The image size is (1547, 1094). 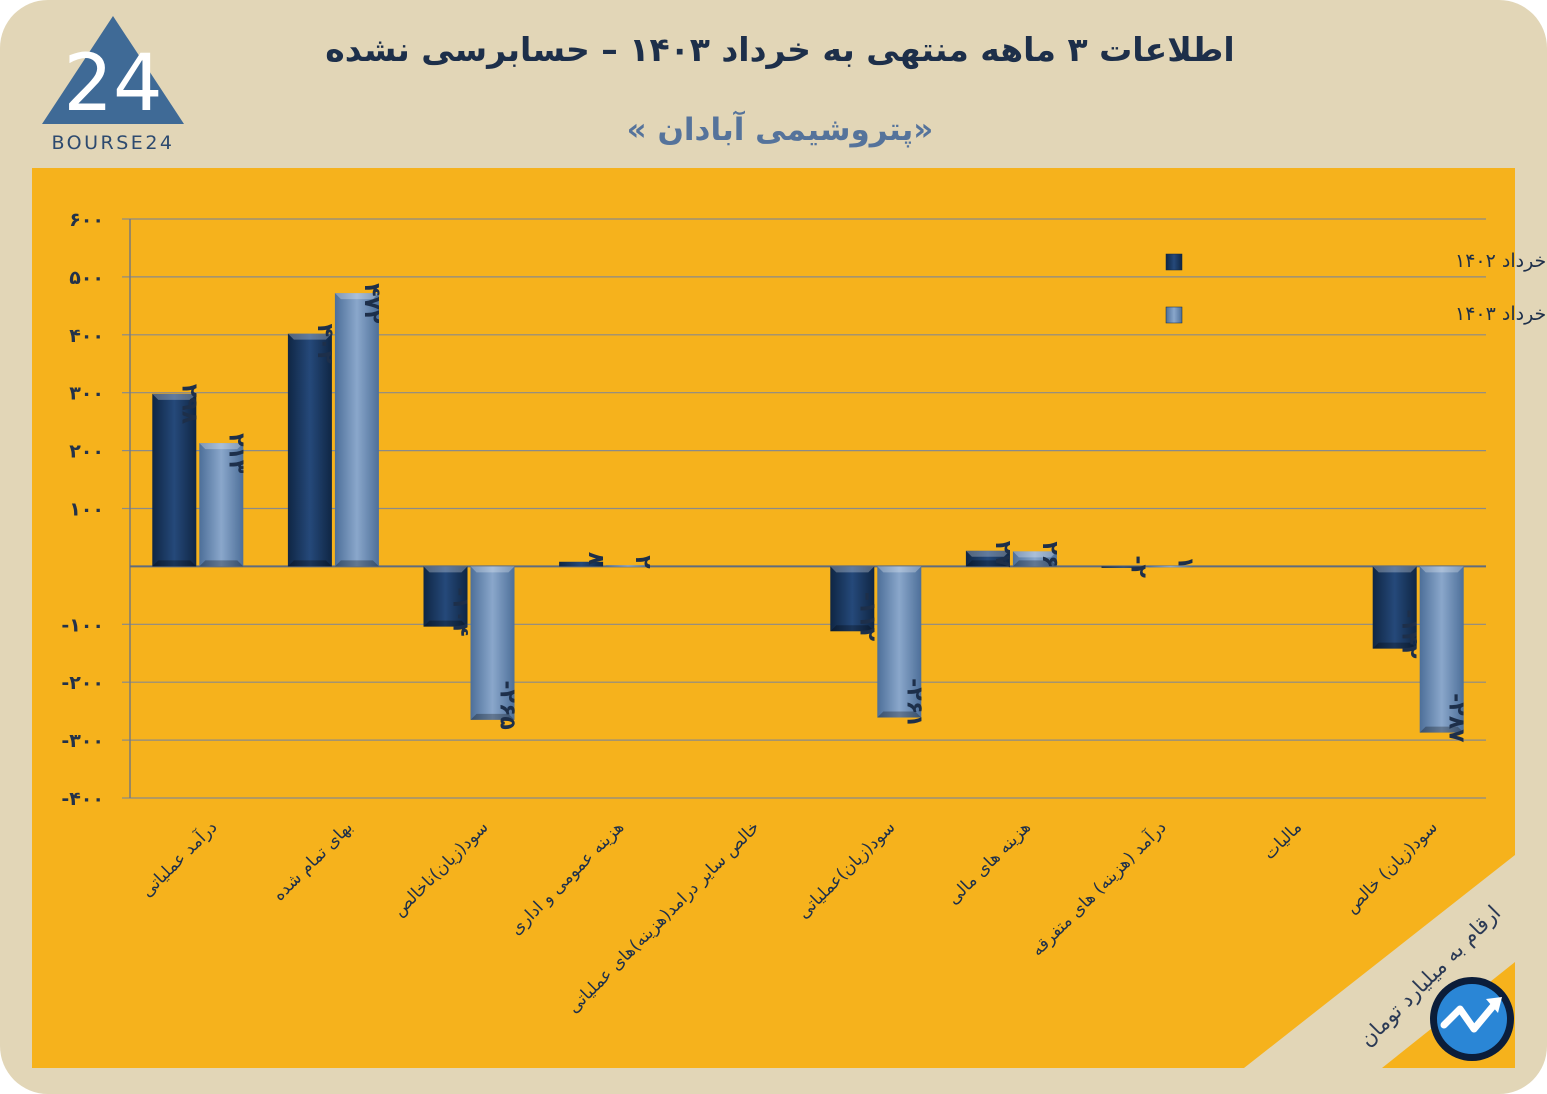 I want to click on data-label: -۱۴۲, so click(x=1409, y=634).